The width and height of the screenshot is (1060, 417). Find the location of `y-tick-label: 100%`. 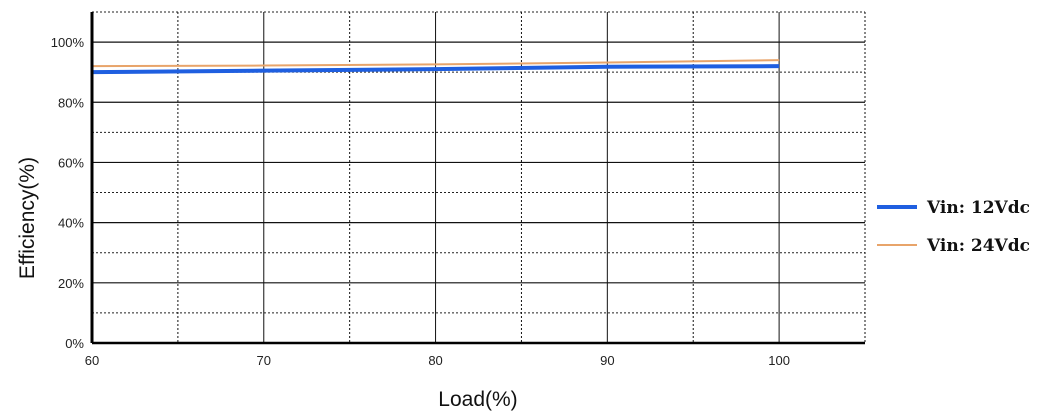

y-tick-label: 100% is located at coordinates (68, 42).